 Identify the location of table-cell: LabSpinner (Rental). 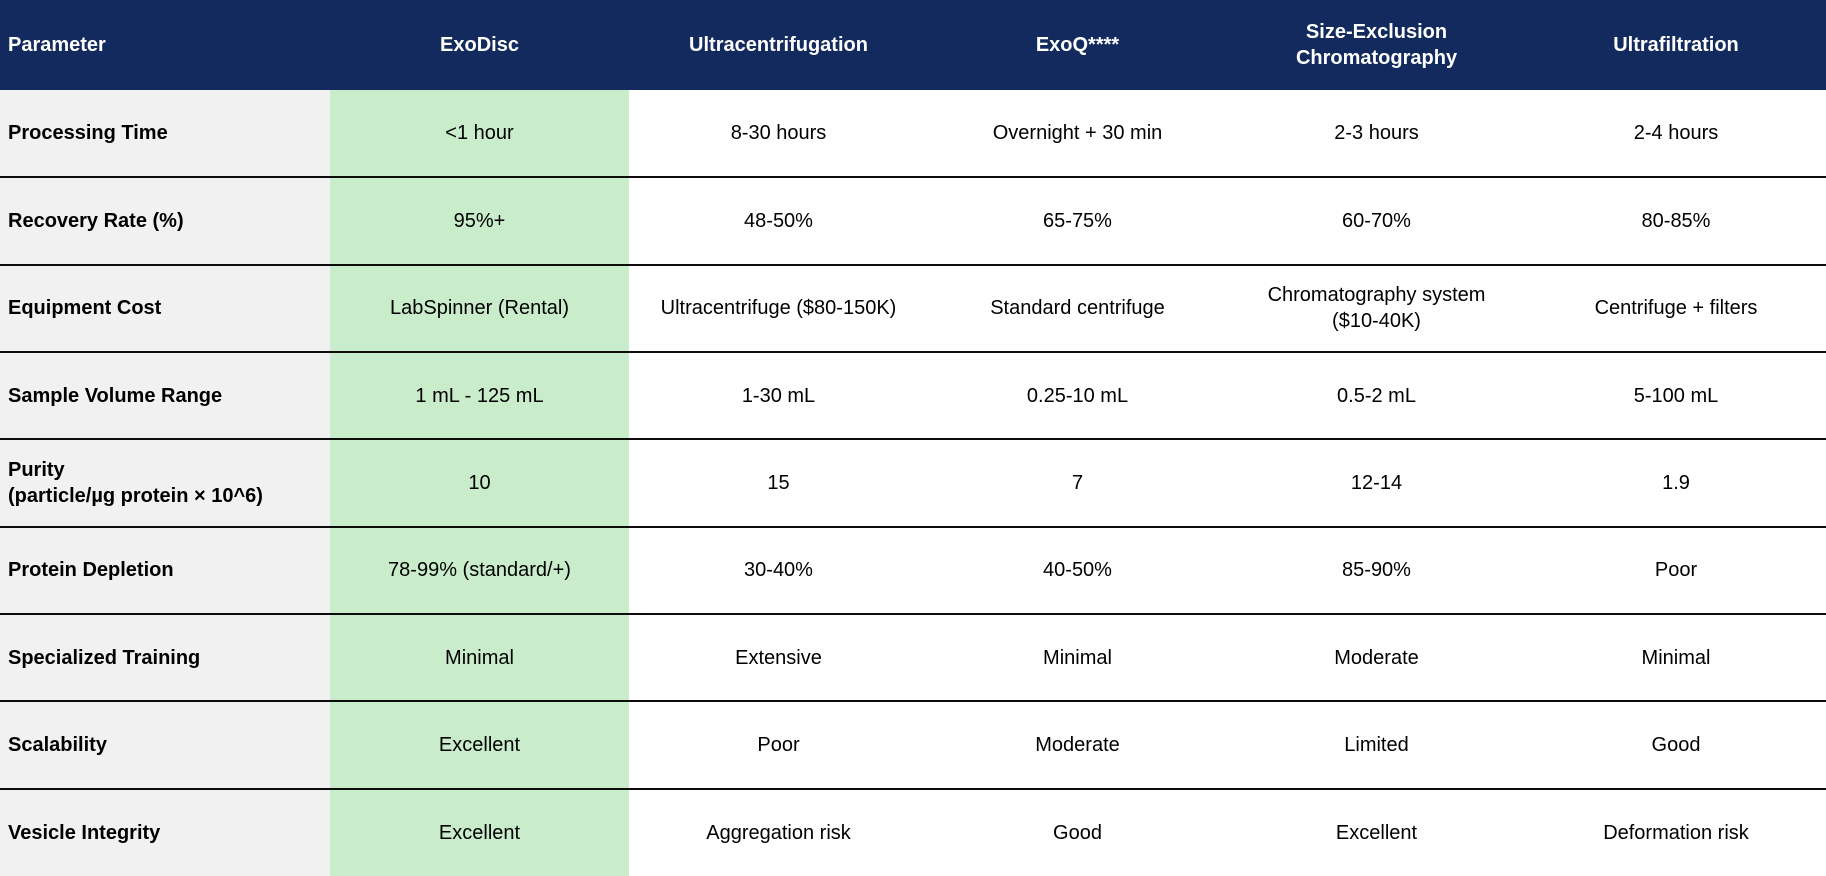
(479, 307).